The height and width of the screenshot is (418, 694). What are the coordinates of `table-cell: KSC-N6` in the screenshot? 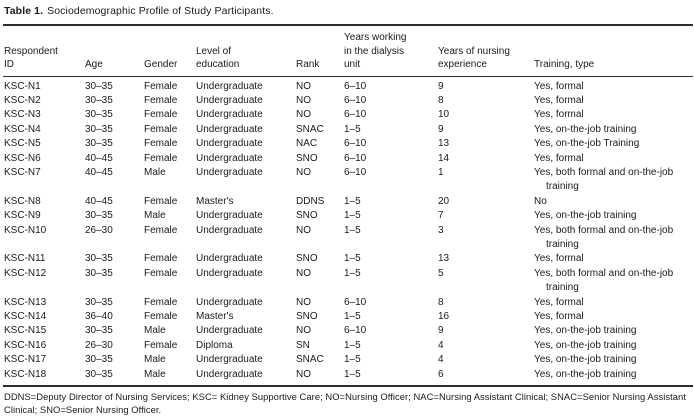 It's located at (22, 158).